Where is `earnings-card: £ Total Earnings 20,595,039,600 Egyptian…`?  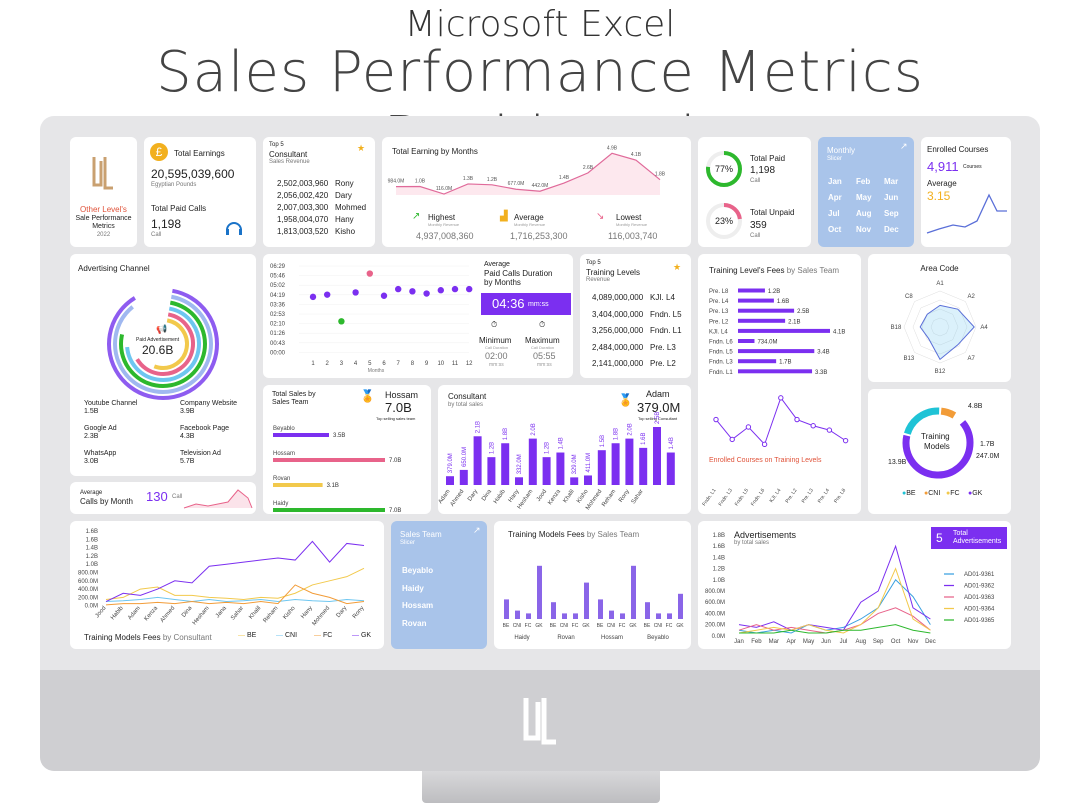 earnings-card: £ Total Earnings 20,595,039,600 Egyptian… is located at coordinates (200, 192).